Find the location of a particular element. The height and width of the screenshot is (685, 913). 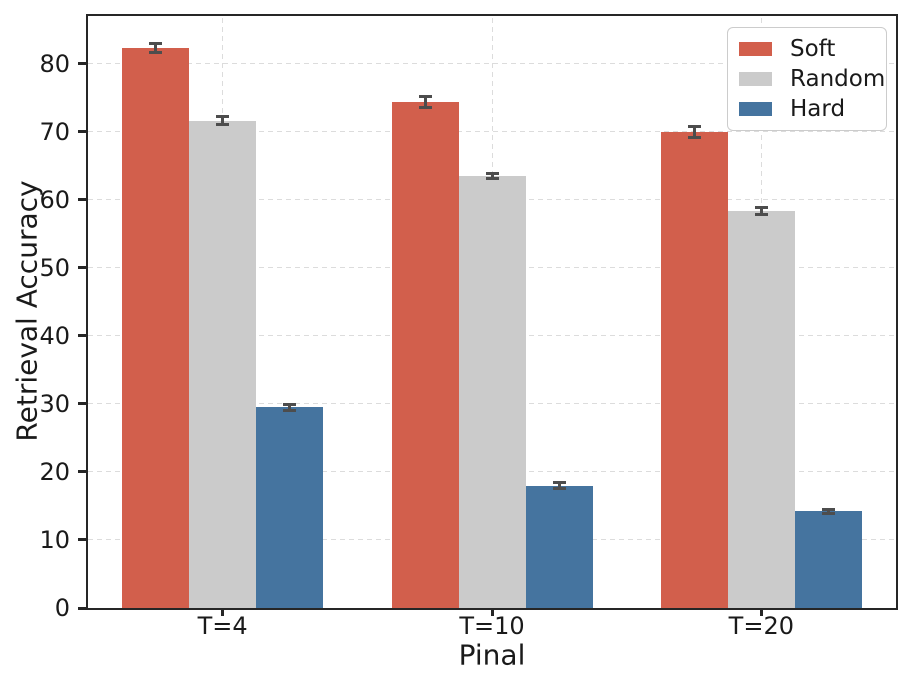

bar-hard-t20 is located at coordinates (828, 559).